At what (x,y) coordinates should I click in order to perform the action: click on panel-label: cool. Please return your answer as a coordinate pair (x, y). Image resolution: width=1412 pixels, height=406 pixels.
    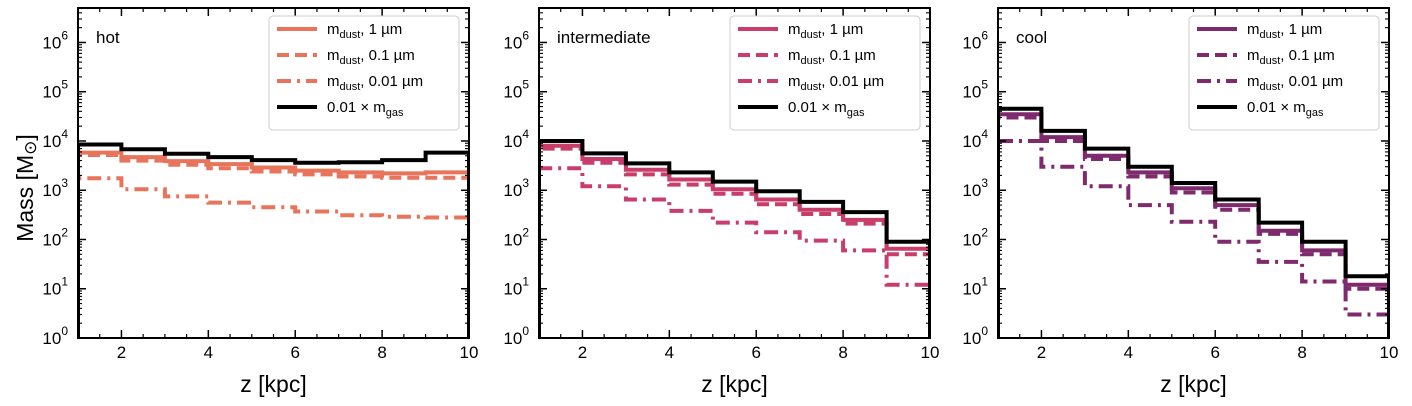
    Looking at the image, I should click on (1031, 37).